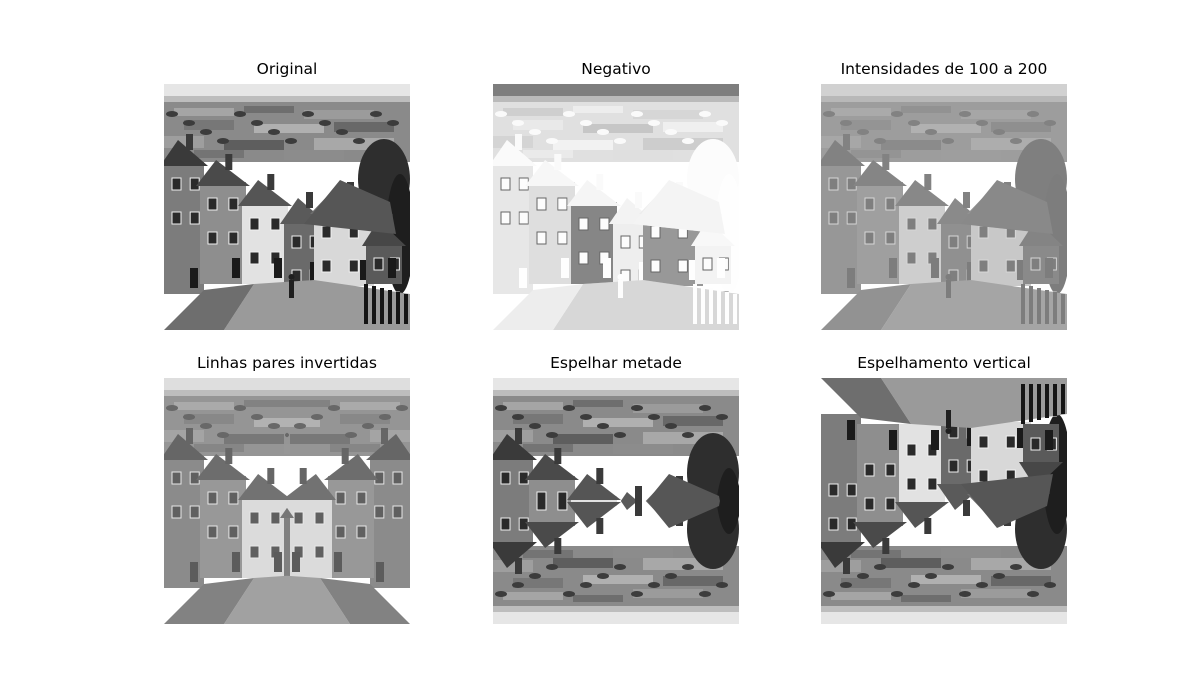  What do you see at coordinates (944, 69) in the screenshot?
I see `panel-title: Intensidades de 100 a 200` at bounding box center [944, 69].